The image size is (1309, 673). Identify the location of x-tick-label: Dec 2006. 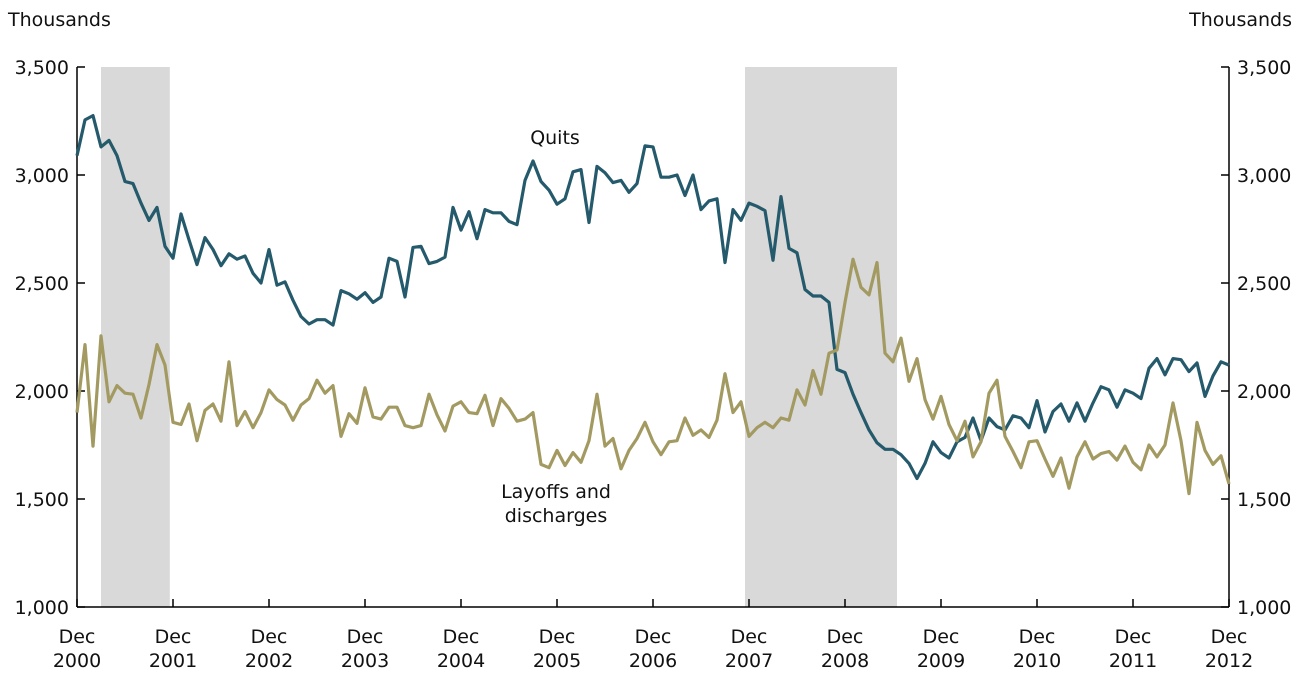
(653, 649).